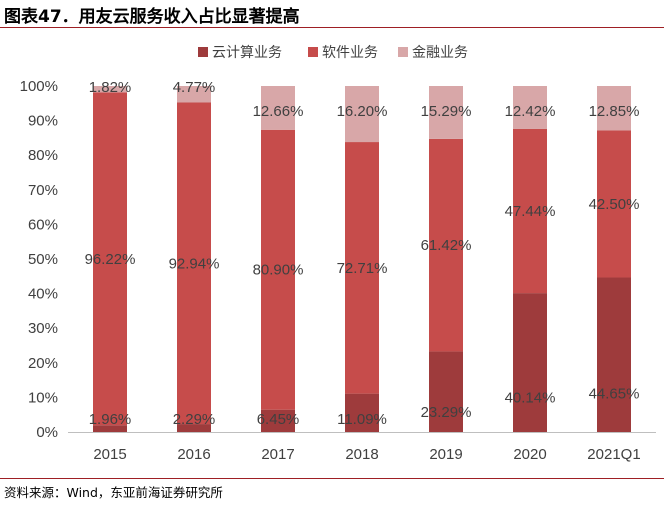  Describe the element at coordinates (440, 53) in the screenshot. I see `legend-label-3: 金融业务` at that location.